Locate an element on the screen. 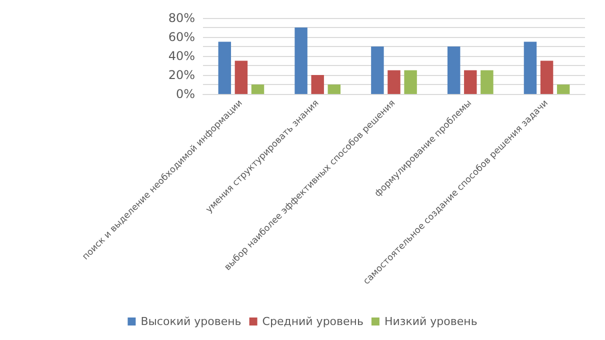  y-tick-label: 20% is located at coordinates (181, 75).